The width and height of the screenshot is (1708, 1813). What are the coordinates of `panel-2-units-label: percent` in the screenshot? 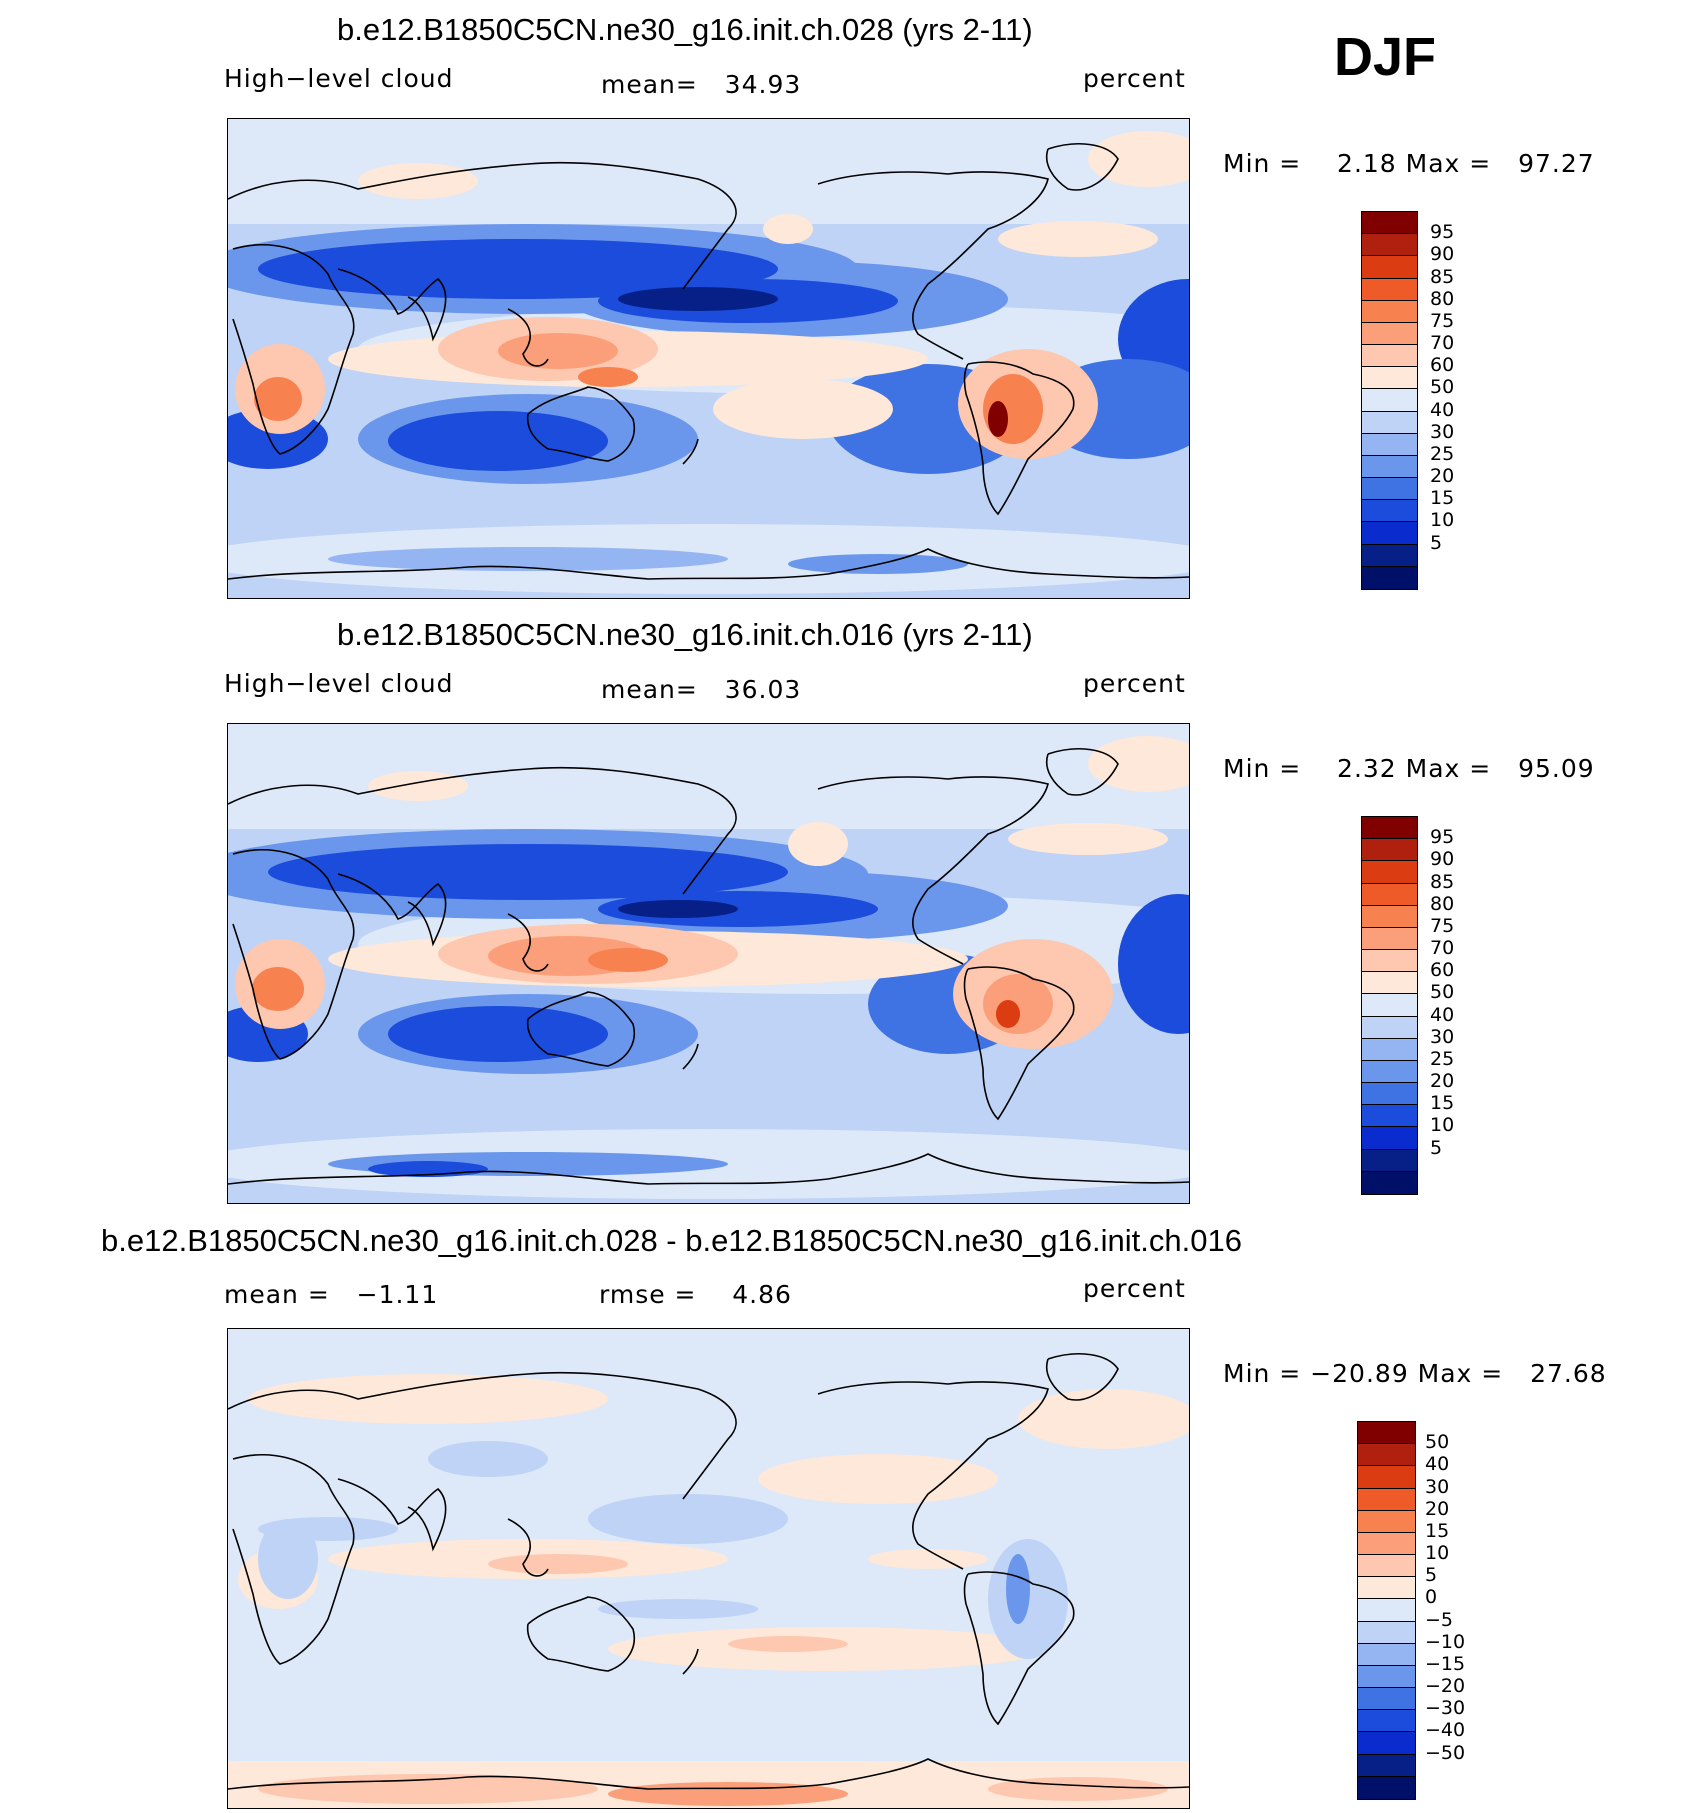 It's located at (1134, 683).